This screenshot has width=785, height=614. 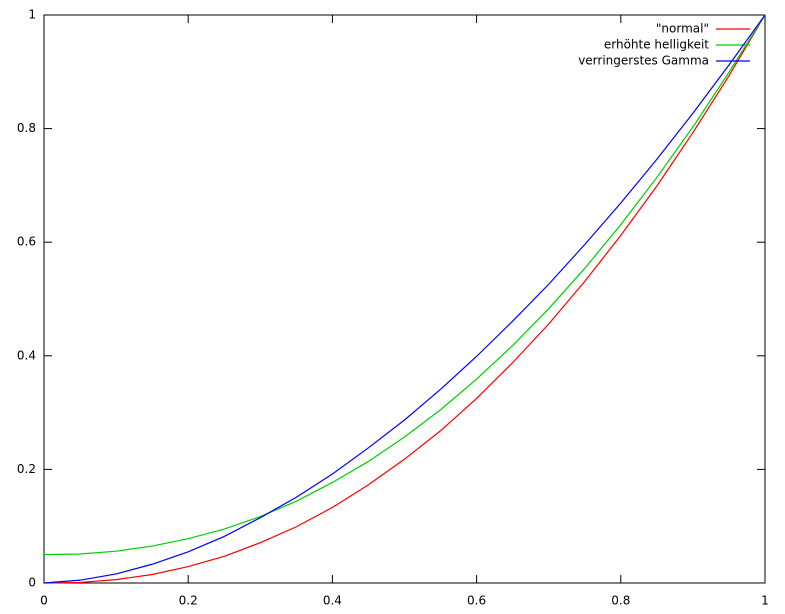 I want to click on y-tick-label: 0.2, so click(x=26, y=469).